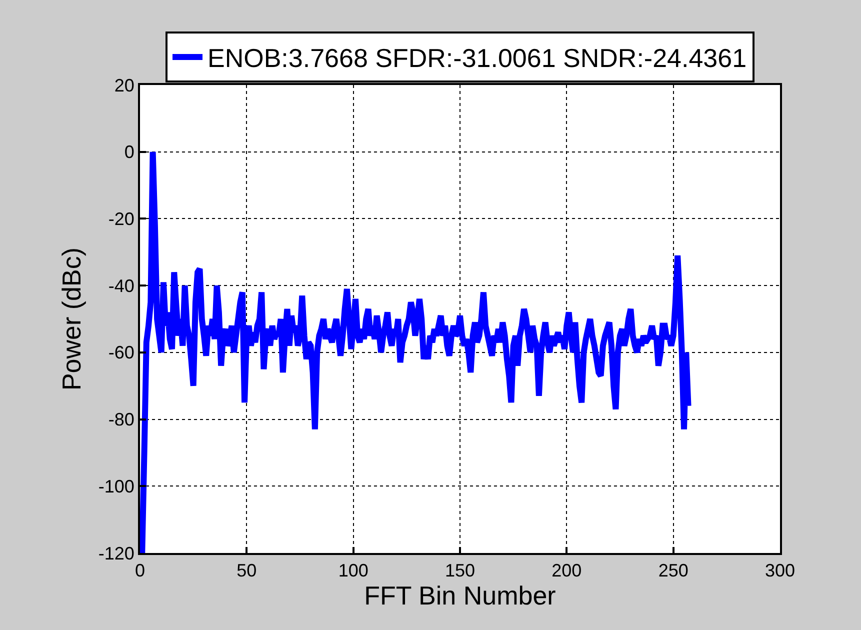 The height and width of the screenshot is (630, 861). I want to click on legend-label: ENOB:3.7668 SFDR:-31.0061 SNDR:-24.4361, so click(477, 58).